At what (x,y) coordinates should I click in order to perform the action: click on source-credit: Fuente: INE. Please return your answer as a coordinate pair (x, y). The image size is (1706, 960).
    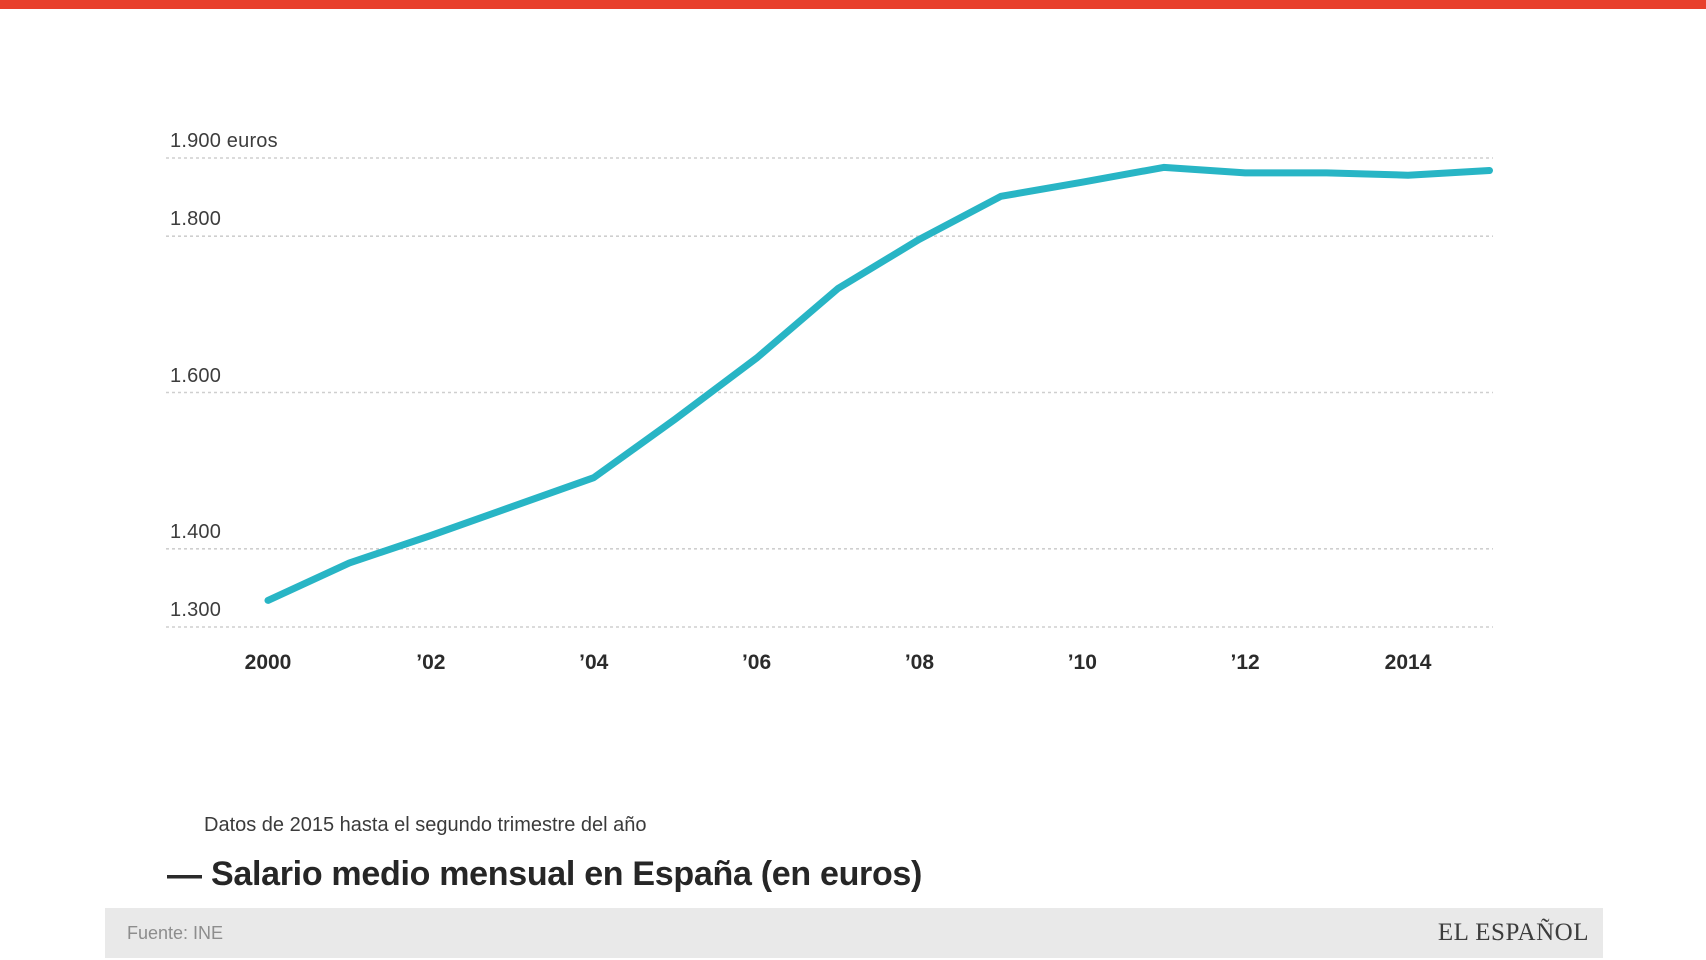
    Looking at the image, I should click on (175, 932).